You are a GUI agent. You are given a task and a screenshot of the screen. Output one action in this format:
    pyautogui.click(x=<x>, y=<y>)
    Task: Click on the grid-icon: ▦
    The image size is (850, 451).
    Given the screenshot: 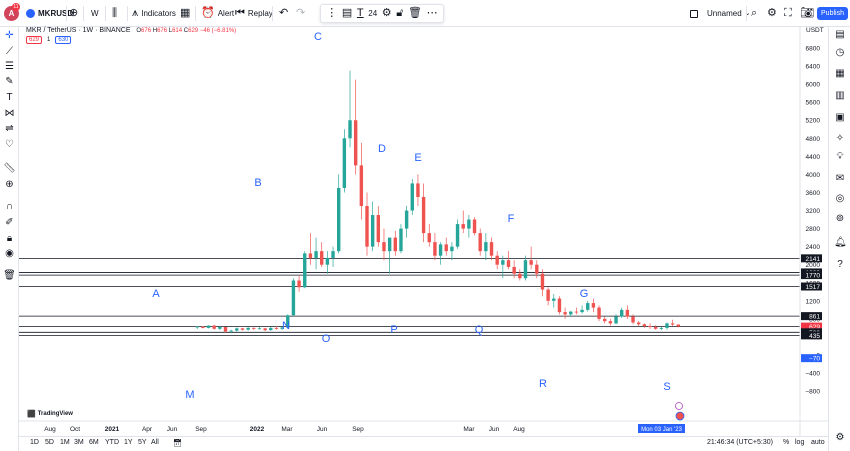 What is the action you would take?
    pyautogui.click(x=185, y=13)
    